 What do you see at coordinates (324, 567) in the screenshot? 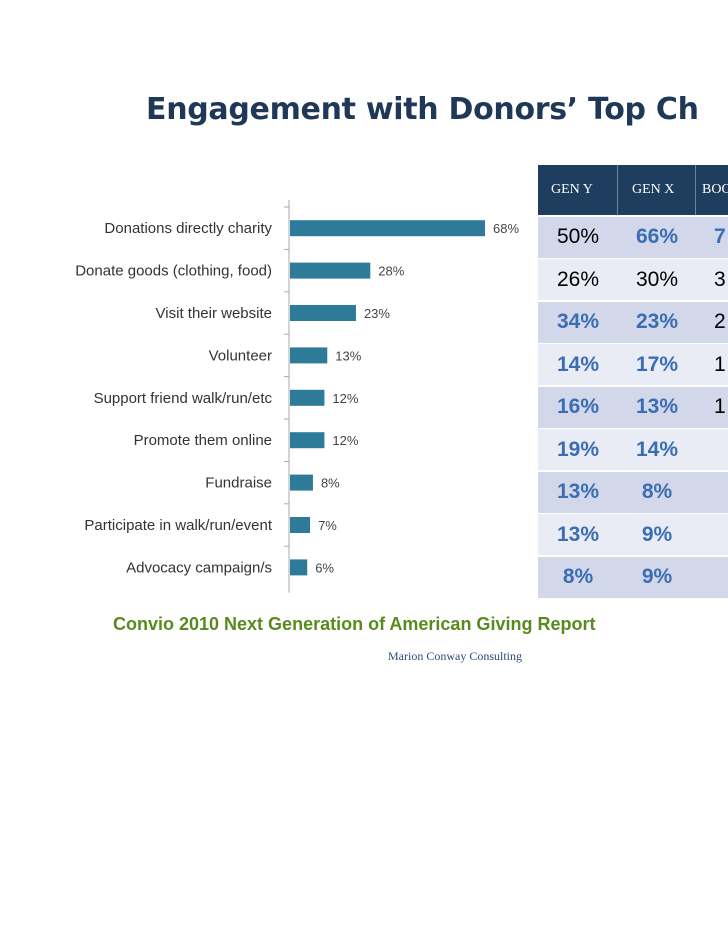
I see `data-label: 6%` at bounding box center [324, 567].